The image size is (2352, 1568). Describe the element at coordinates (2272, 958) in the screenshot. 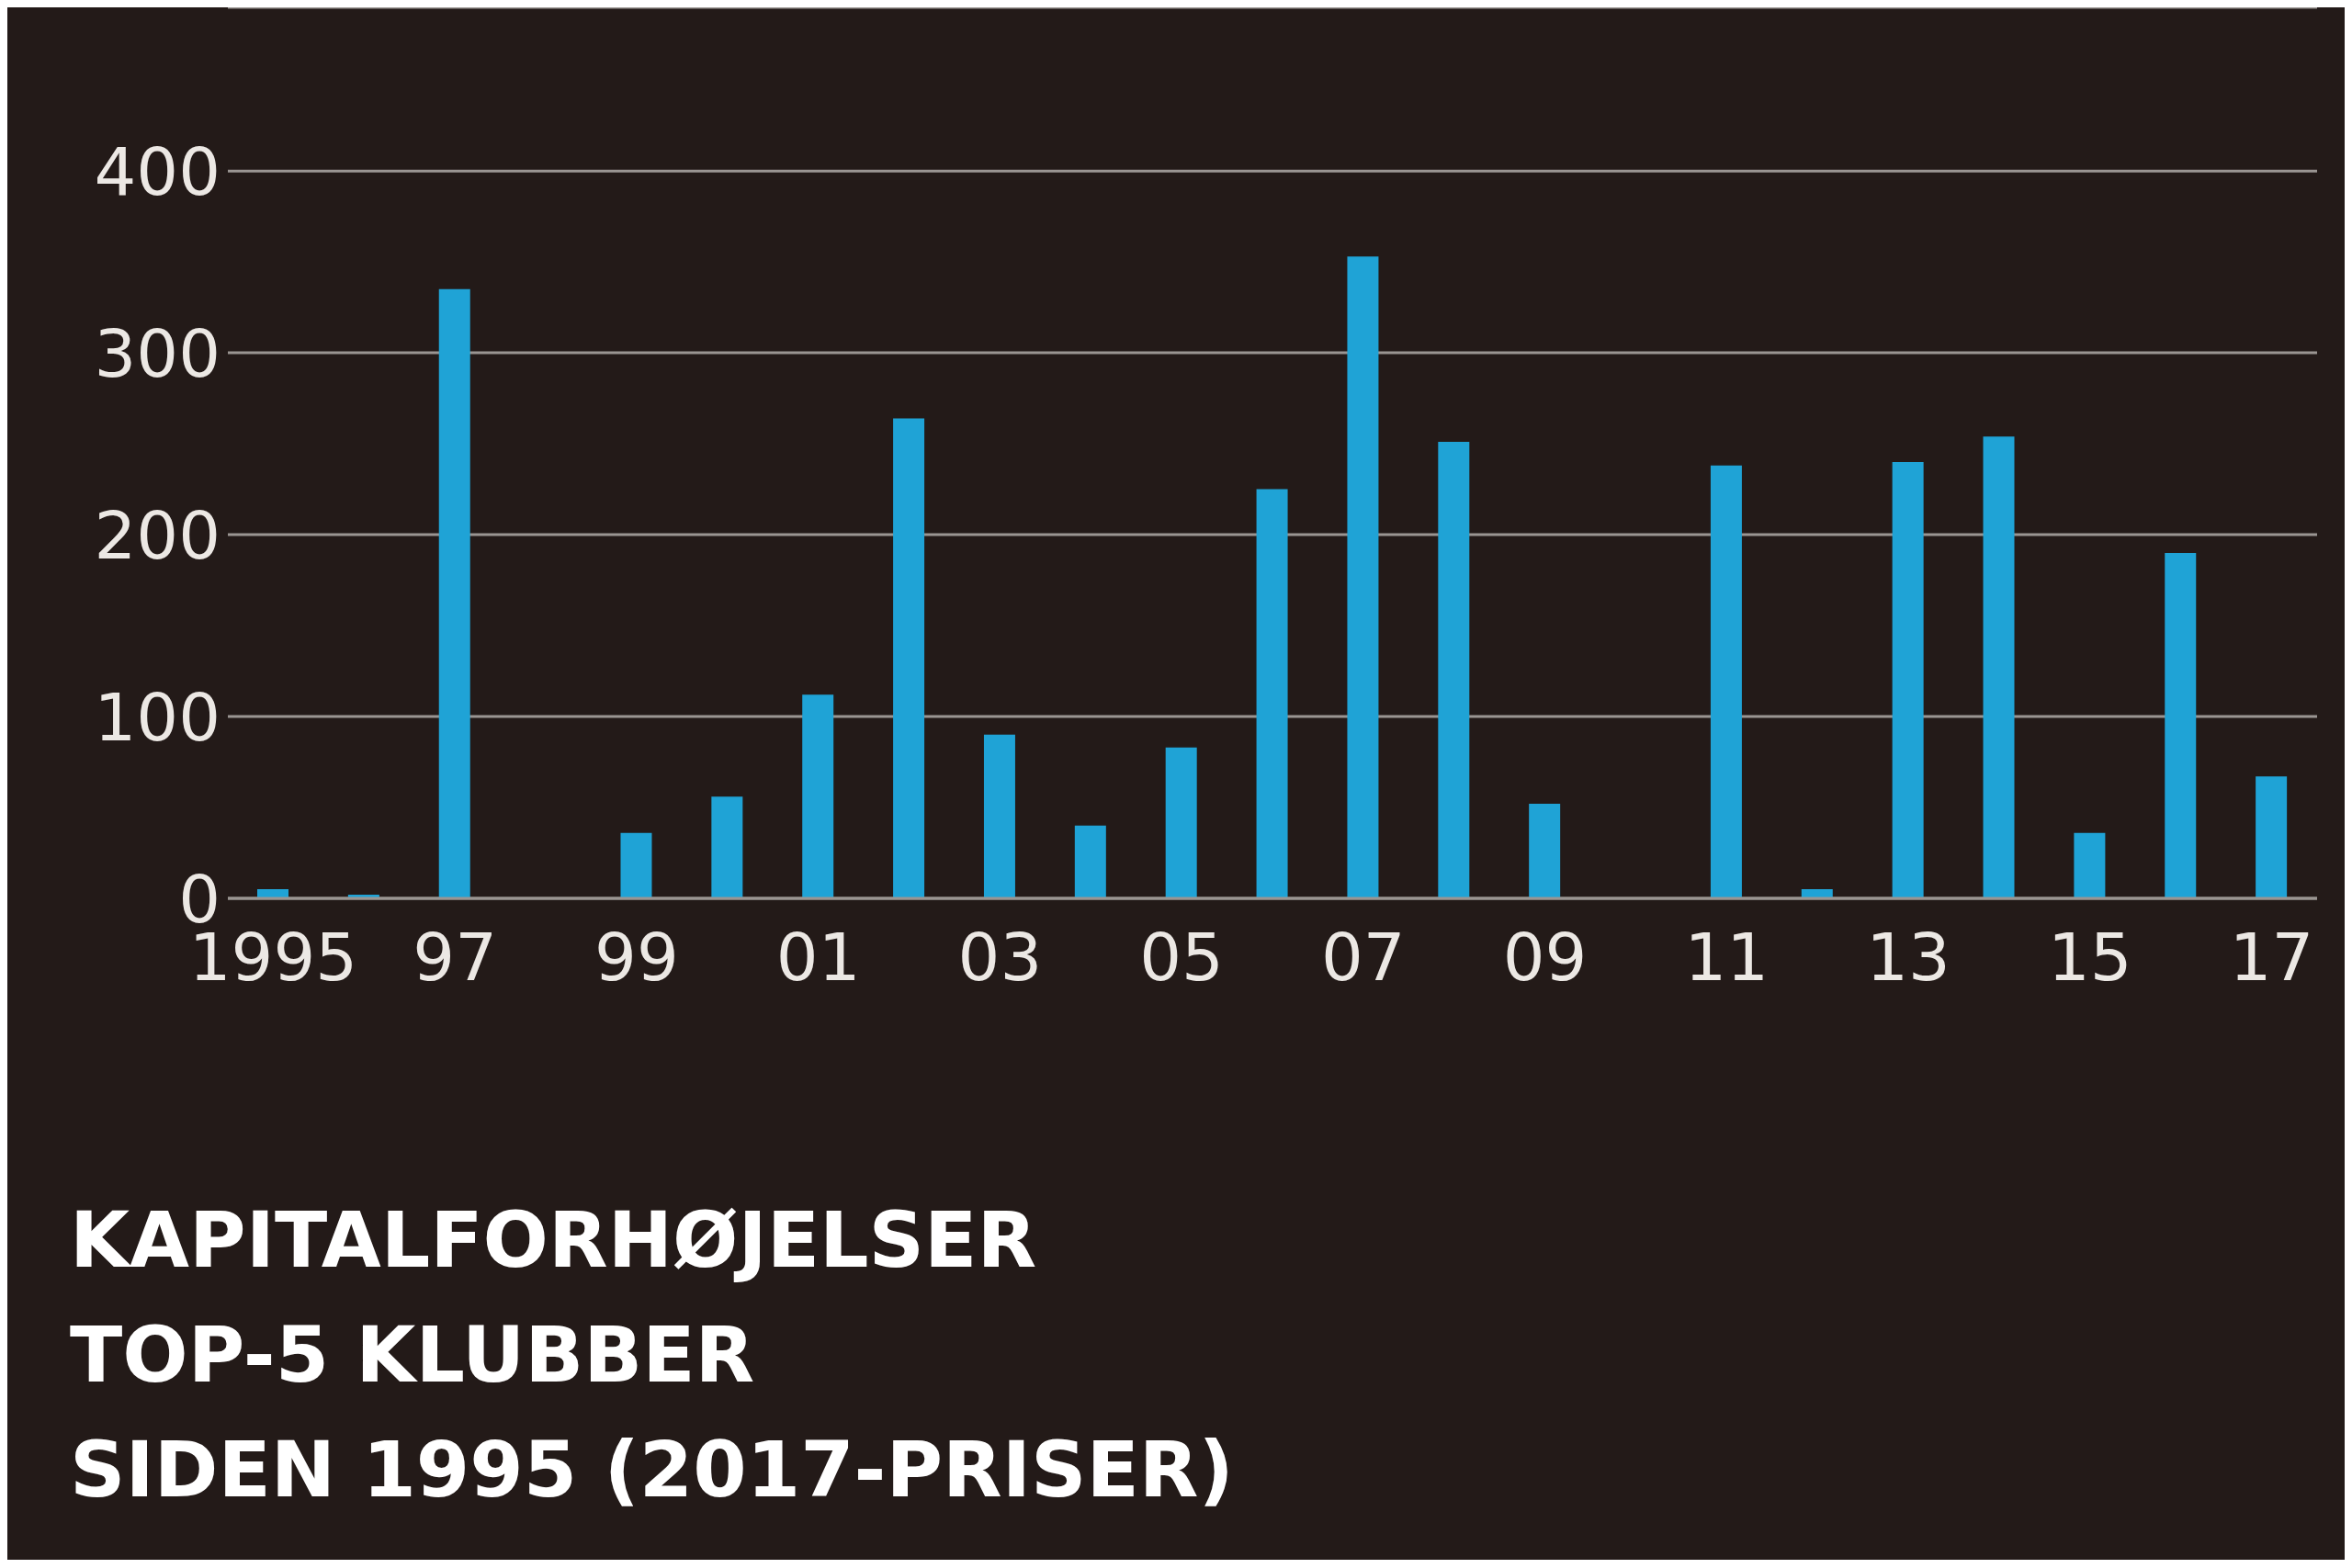

I see `x-tick-label: 17` at that location.